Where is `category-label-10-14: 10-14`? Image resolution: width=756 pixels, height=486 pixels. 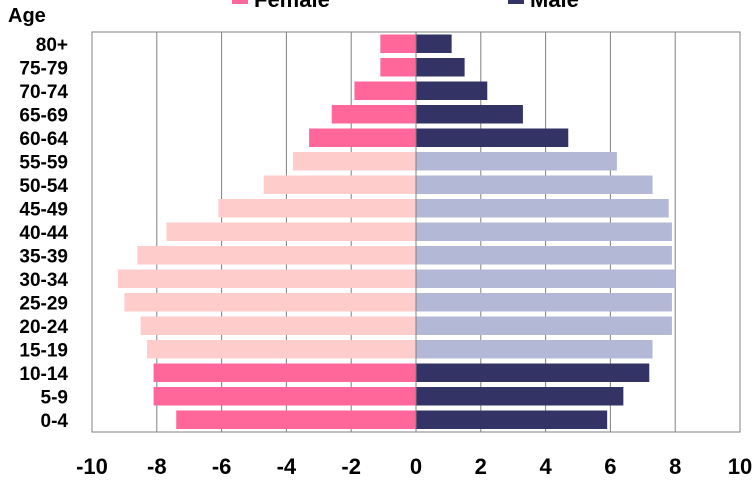 category-label-10-14: 10-14 is located at coordinates (43, 374).